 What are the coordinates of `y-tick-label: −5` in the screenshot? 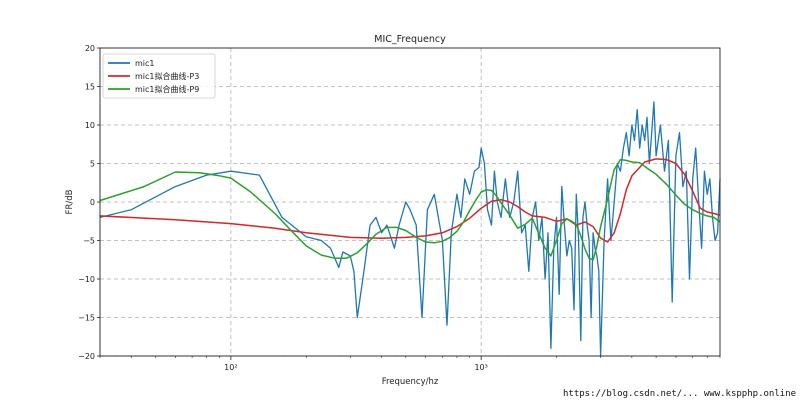 It's located at (89, 241).